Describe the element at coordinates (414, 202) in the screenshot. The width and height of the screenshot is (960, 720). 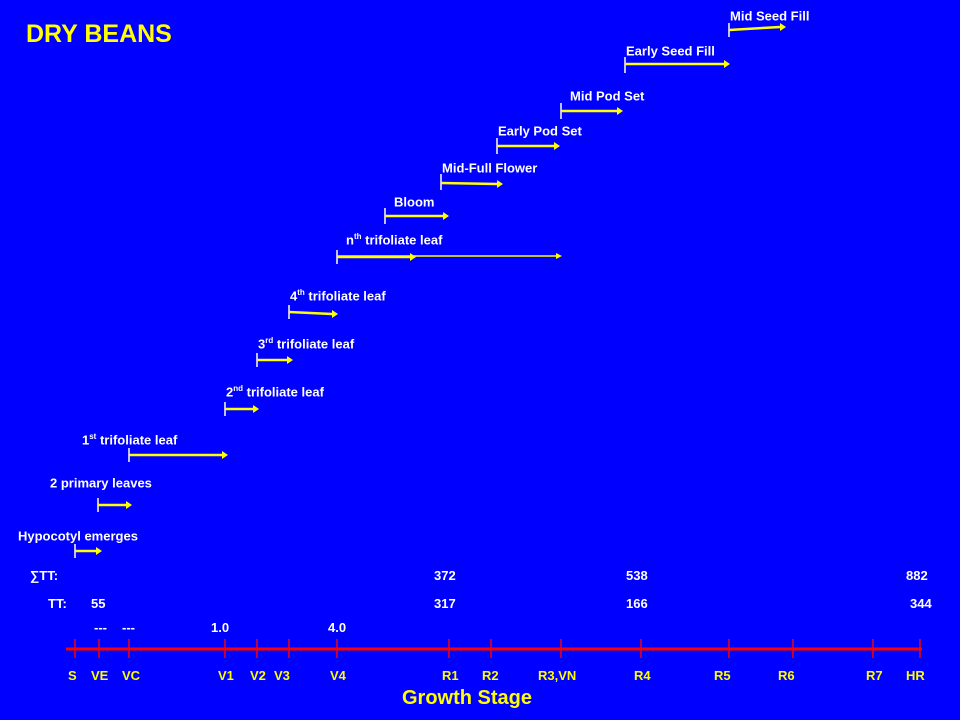
I see `stage-label-bloom: Bloom` at that location.